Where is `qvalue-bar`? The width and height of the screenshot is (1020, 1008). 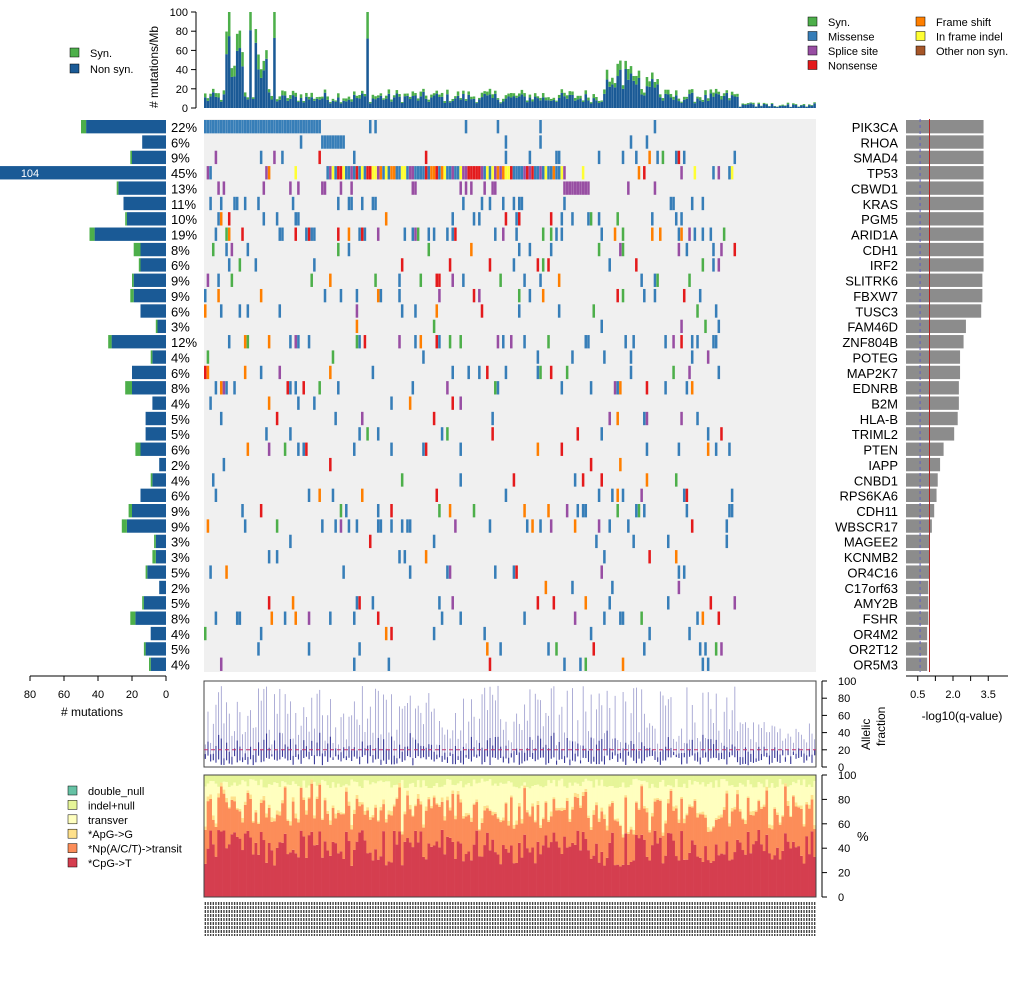
qvalue-bar is located at coordinates (918, 572).